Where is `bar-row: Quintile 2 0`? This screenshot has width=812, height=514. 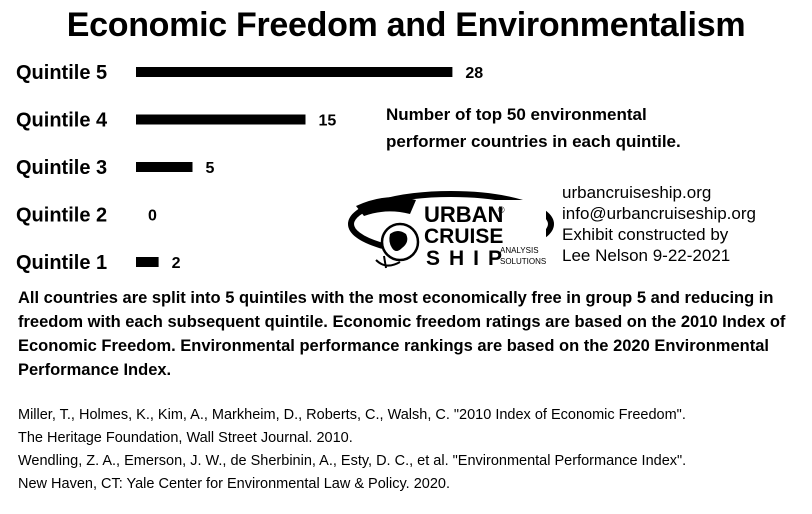
bar-row: Quintile 2 0 is located at coordinates (86, 216).